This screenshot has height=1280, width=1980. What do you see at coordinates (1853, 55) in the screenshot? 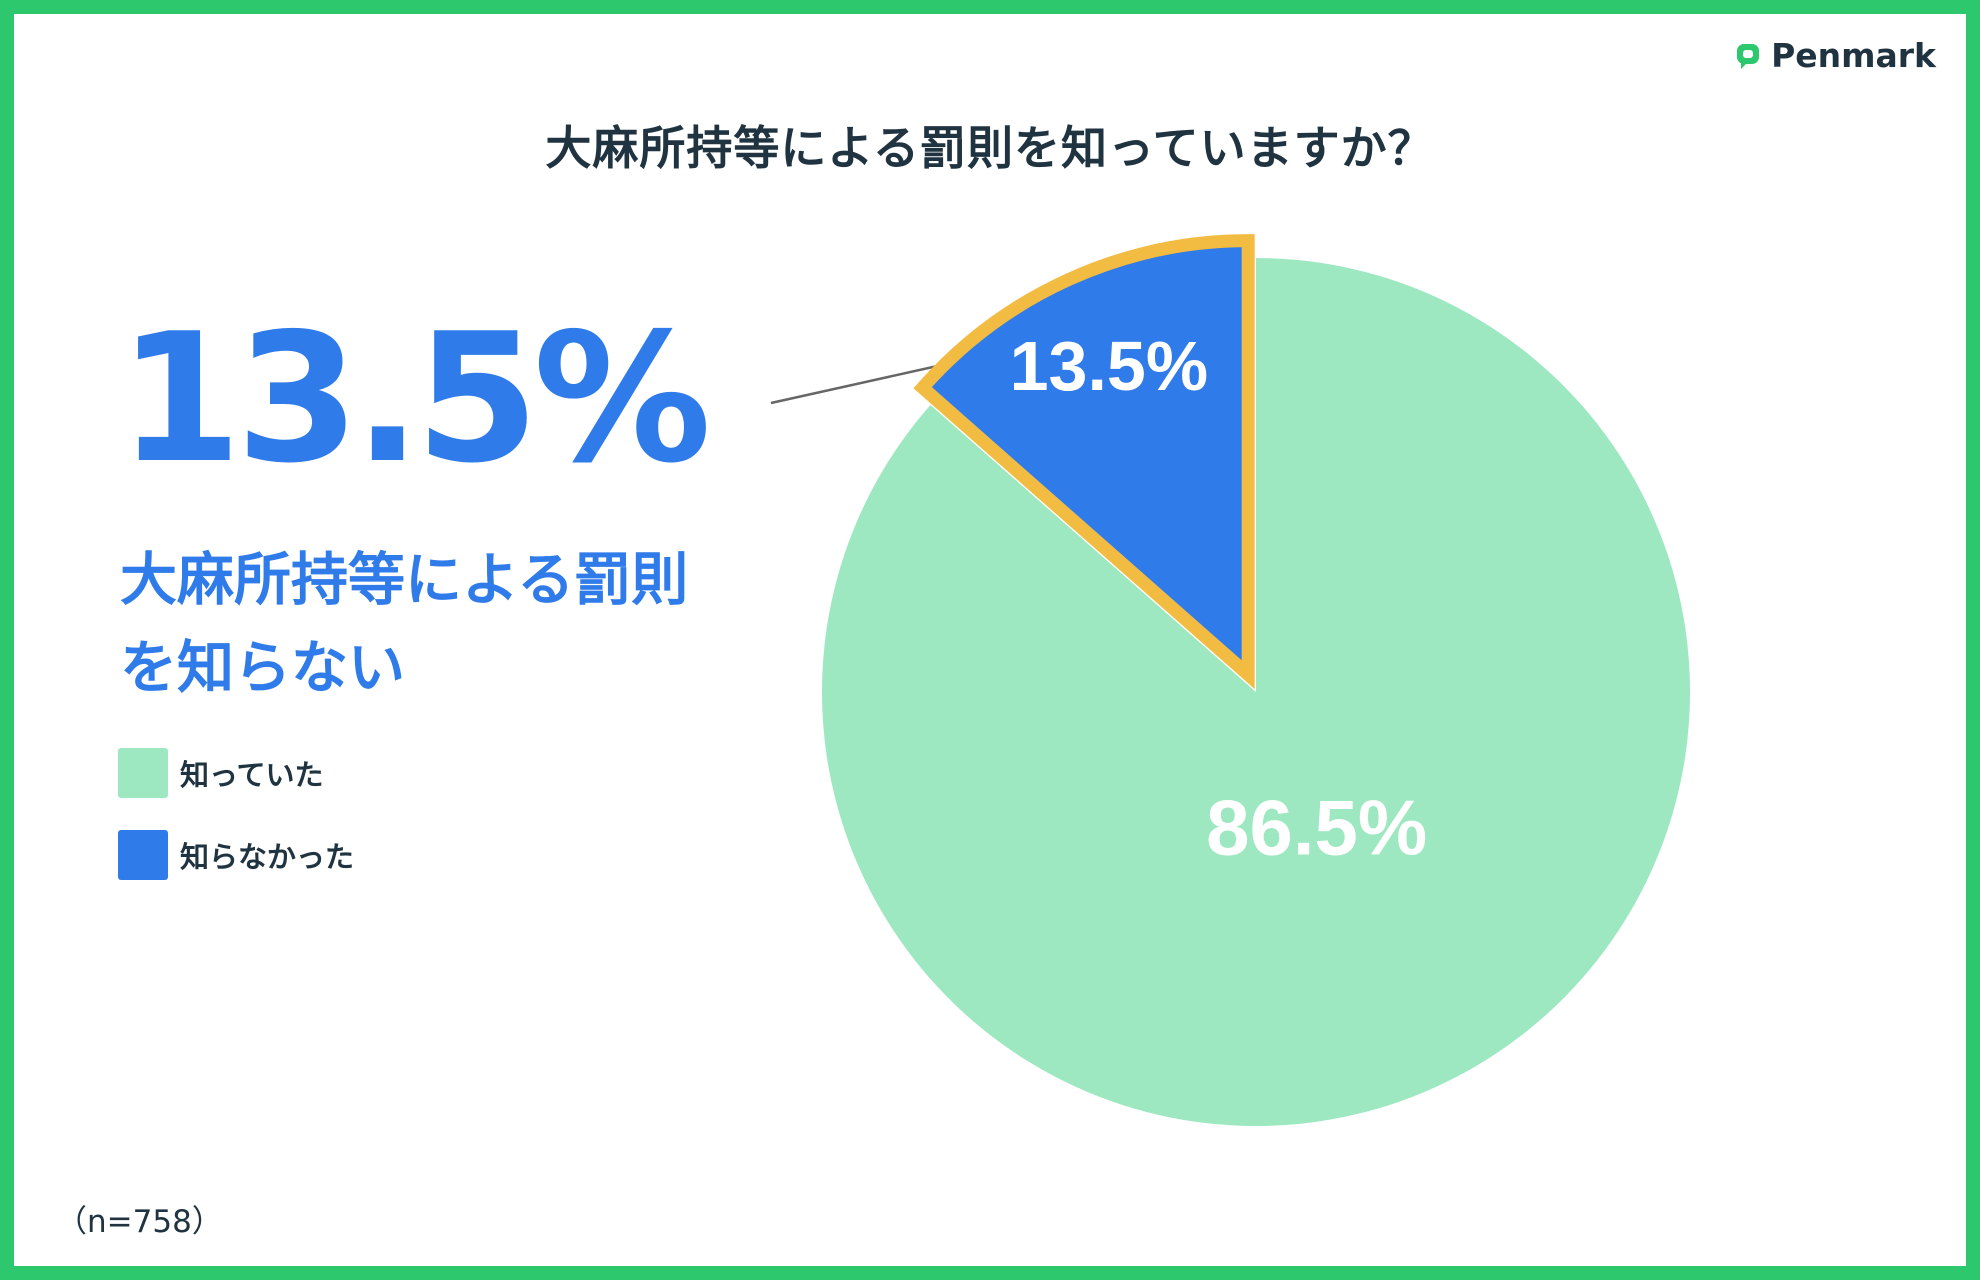
I see `brand-name: Penmark` at bounding box center [1853, 55].